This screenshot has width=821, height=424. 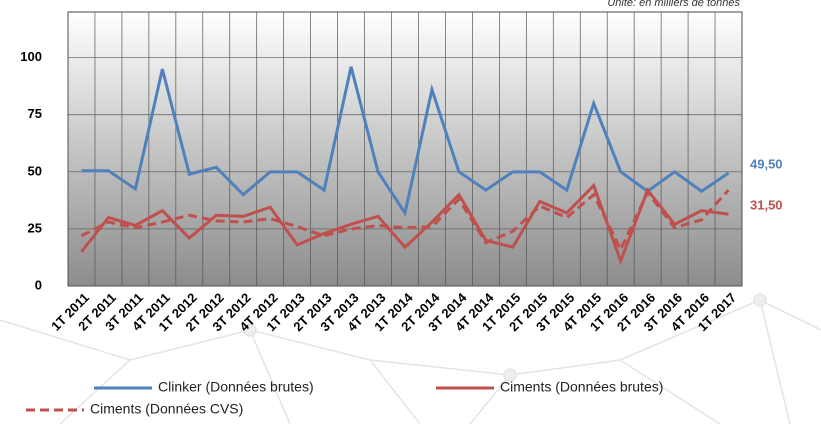 What do you see at coordinates (166, 409) in the screenshot?
I see `legend-label: Ciments (Données CVS)` at bounding box center [166, 409].